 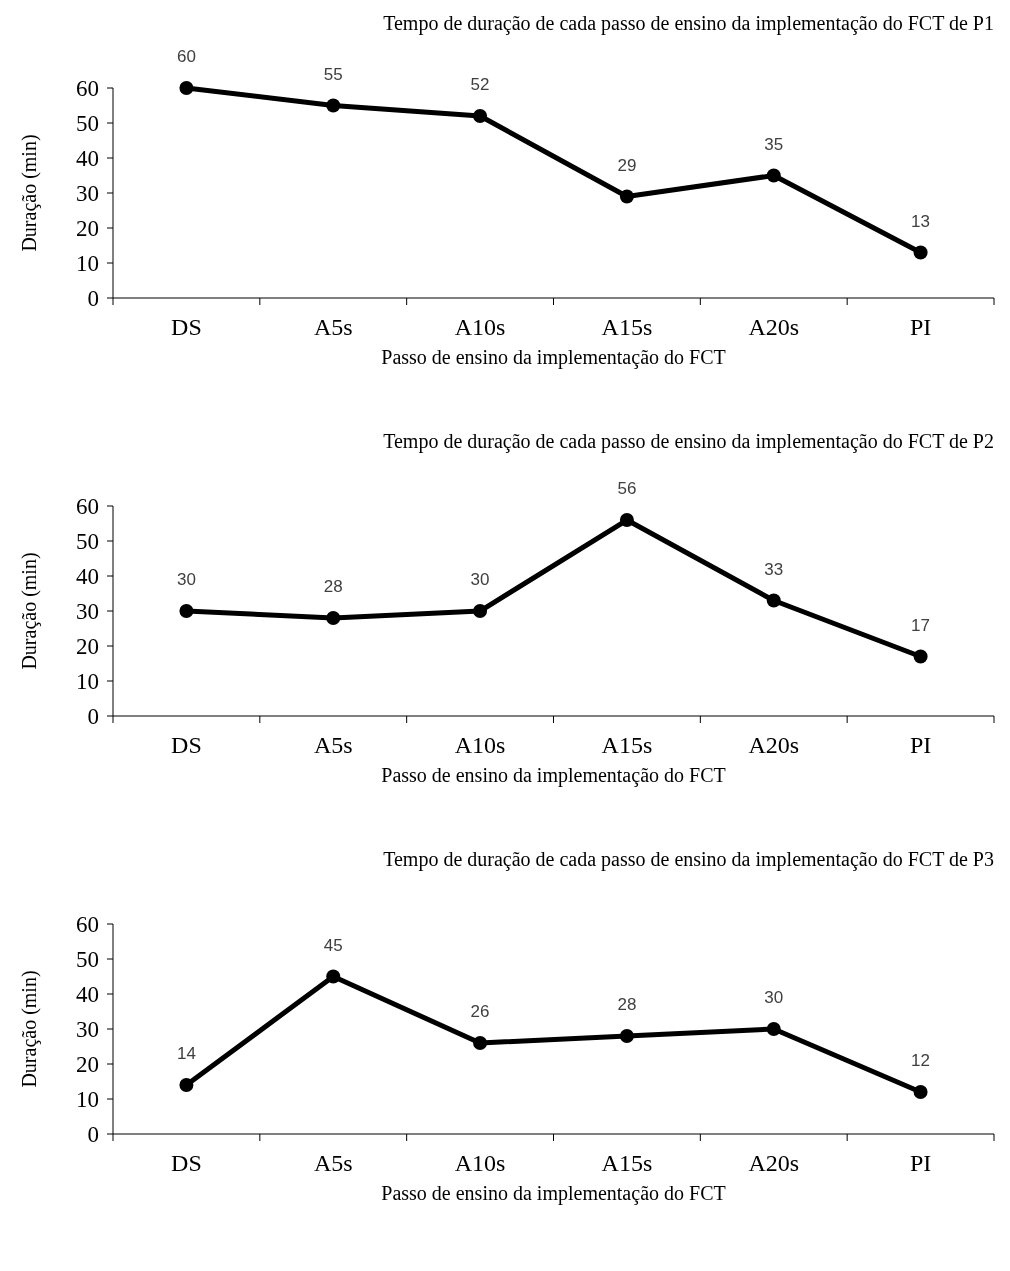 What do you see at coordinates (627, 165) in the screenshot?
I see `data-label: 29` at bounding box center [627, 165].